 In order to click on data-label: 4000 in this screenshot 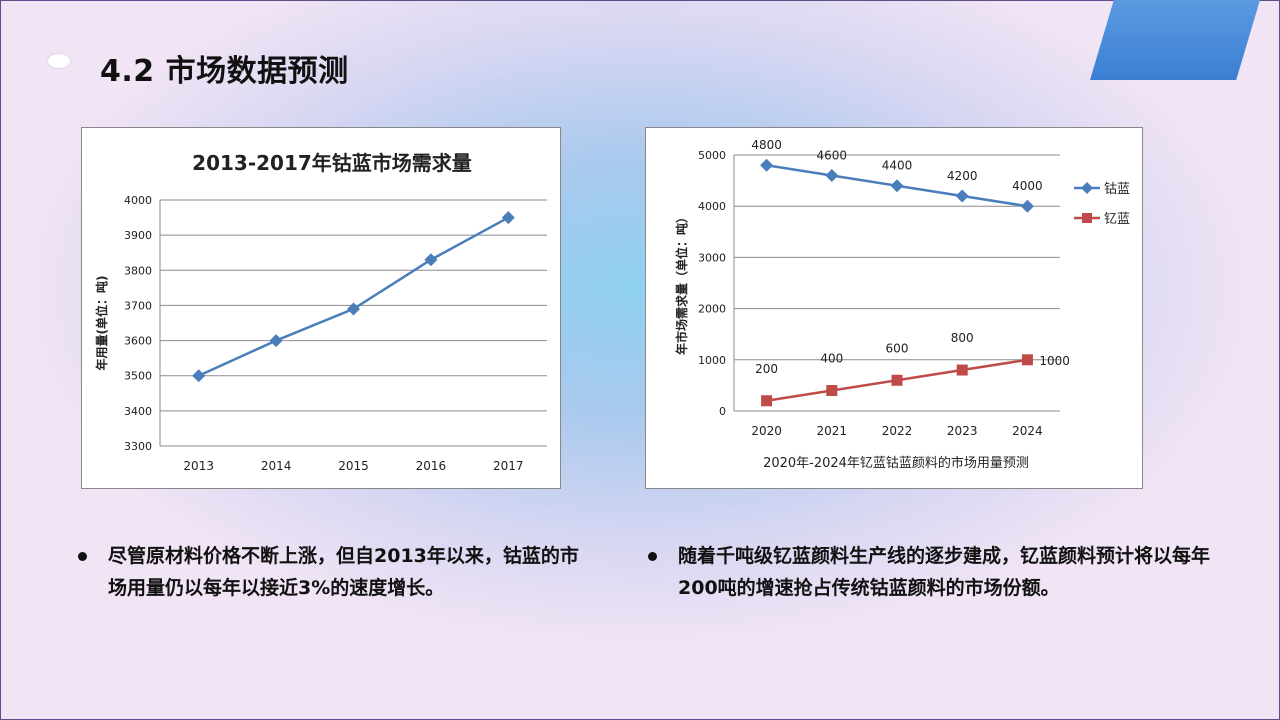, I will do `click(1027, 186)`.